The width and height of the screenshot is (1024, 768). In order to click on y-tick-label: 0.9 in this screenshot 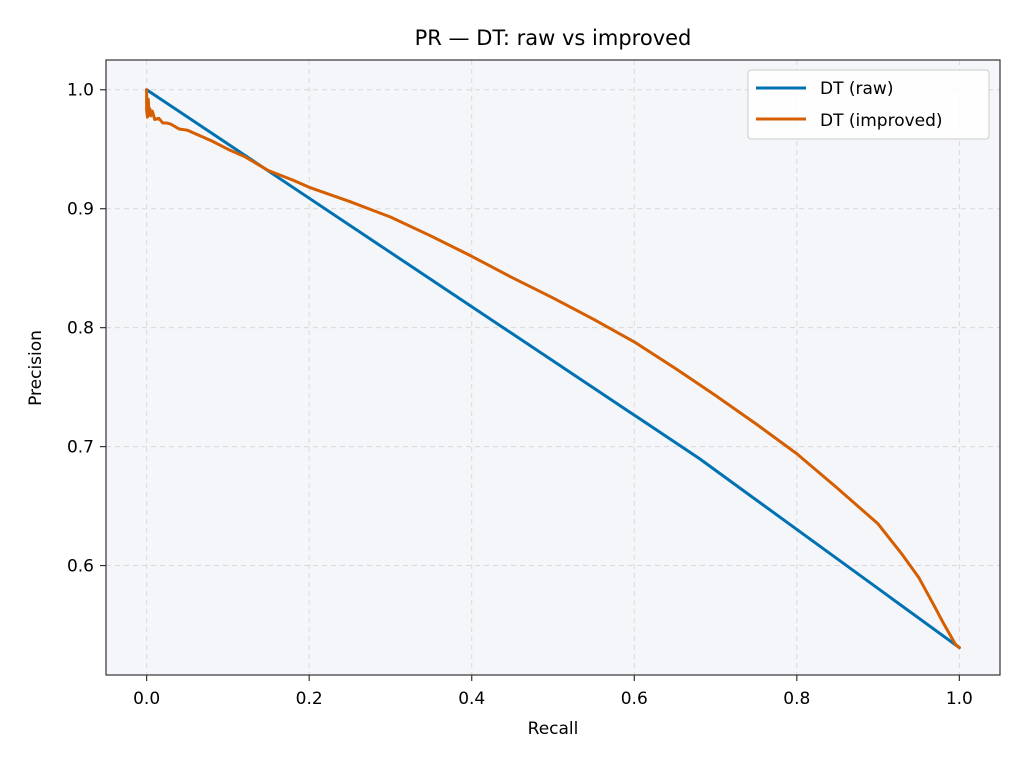, I will do `click(80, 210)`.